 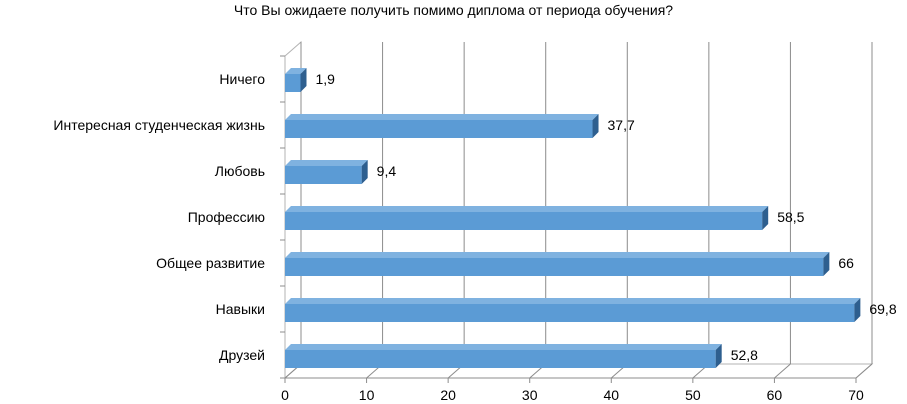 I want to click on data-label: 9,4, so click(x=387, y=171).